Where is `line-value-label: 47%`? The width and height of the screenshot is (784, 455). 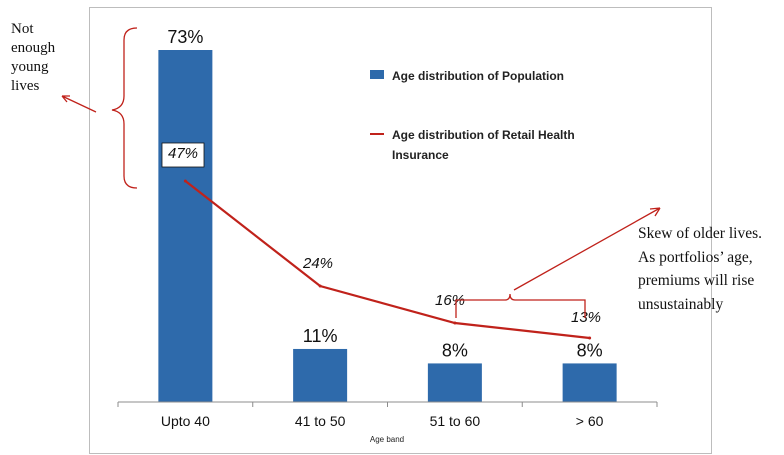 line-value-label: 47% is located at coordinates (183, 153).